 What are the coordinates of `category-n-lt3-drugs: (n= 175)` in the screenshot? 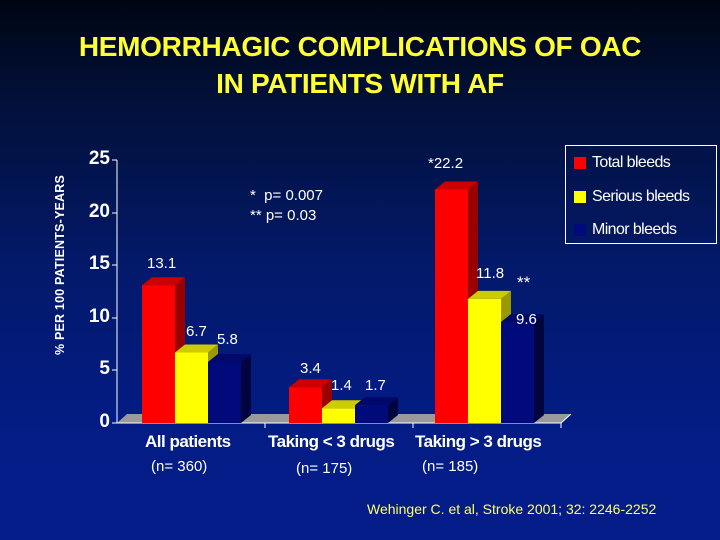 It's located at (324, 468).